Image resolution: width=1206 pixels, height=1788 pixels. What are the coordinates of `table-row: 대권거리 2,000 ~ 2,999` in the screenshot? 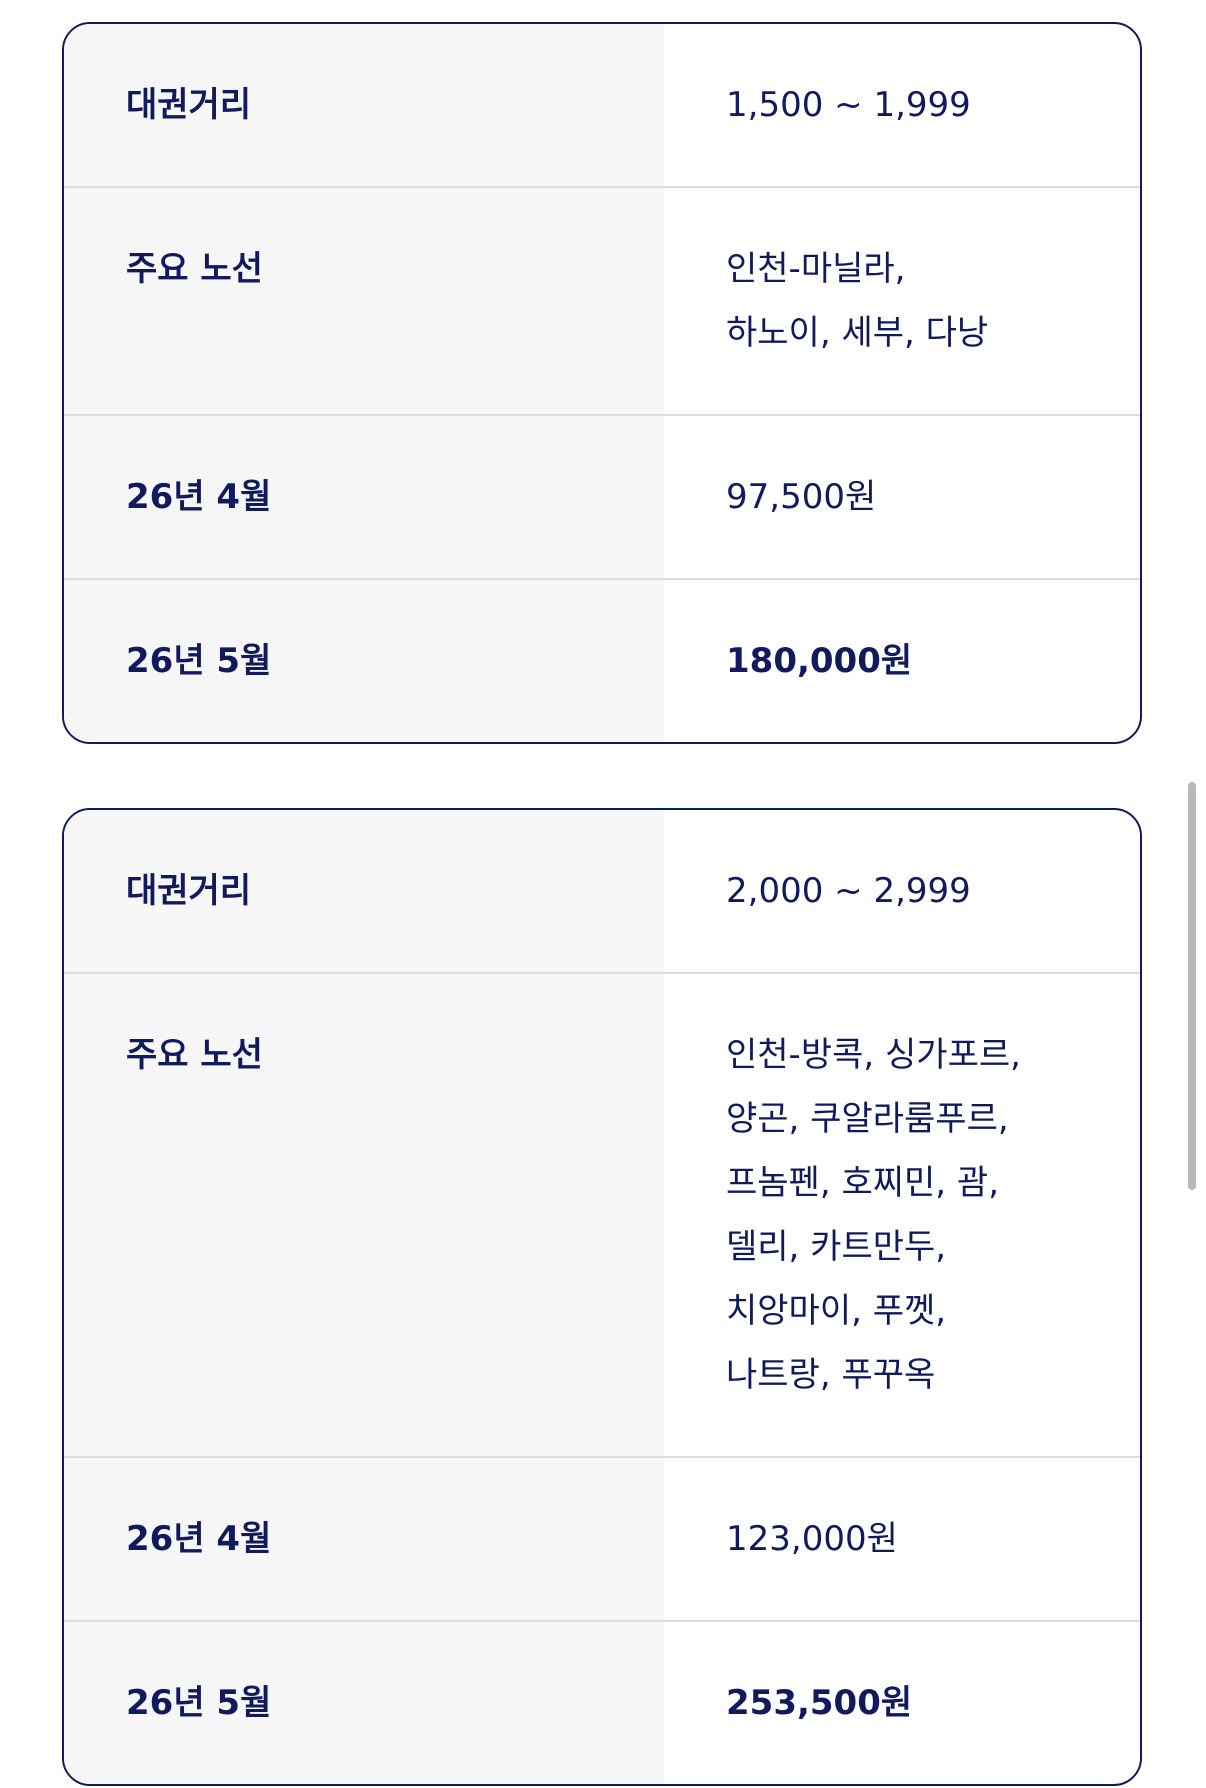 It's located at (602, 891).